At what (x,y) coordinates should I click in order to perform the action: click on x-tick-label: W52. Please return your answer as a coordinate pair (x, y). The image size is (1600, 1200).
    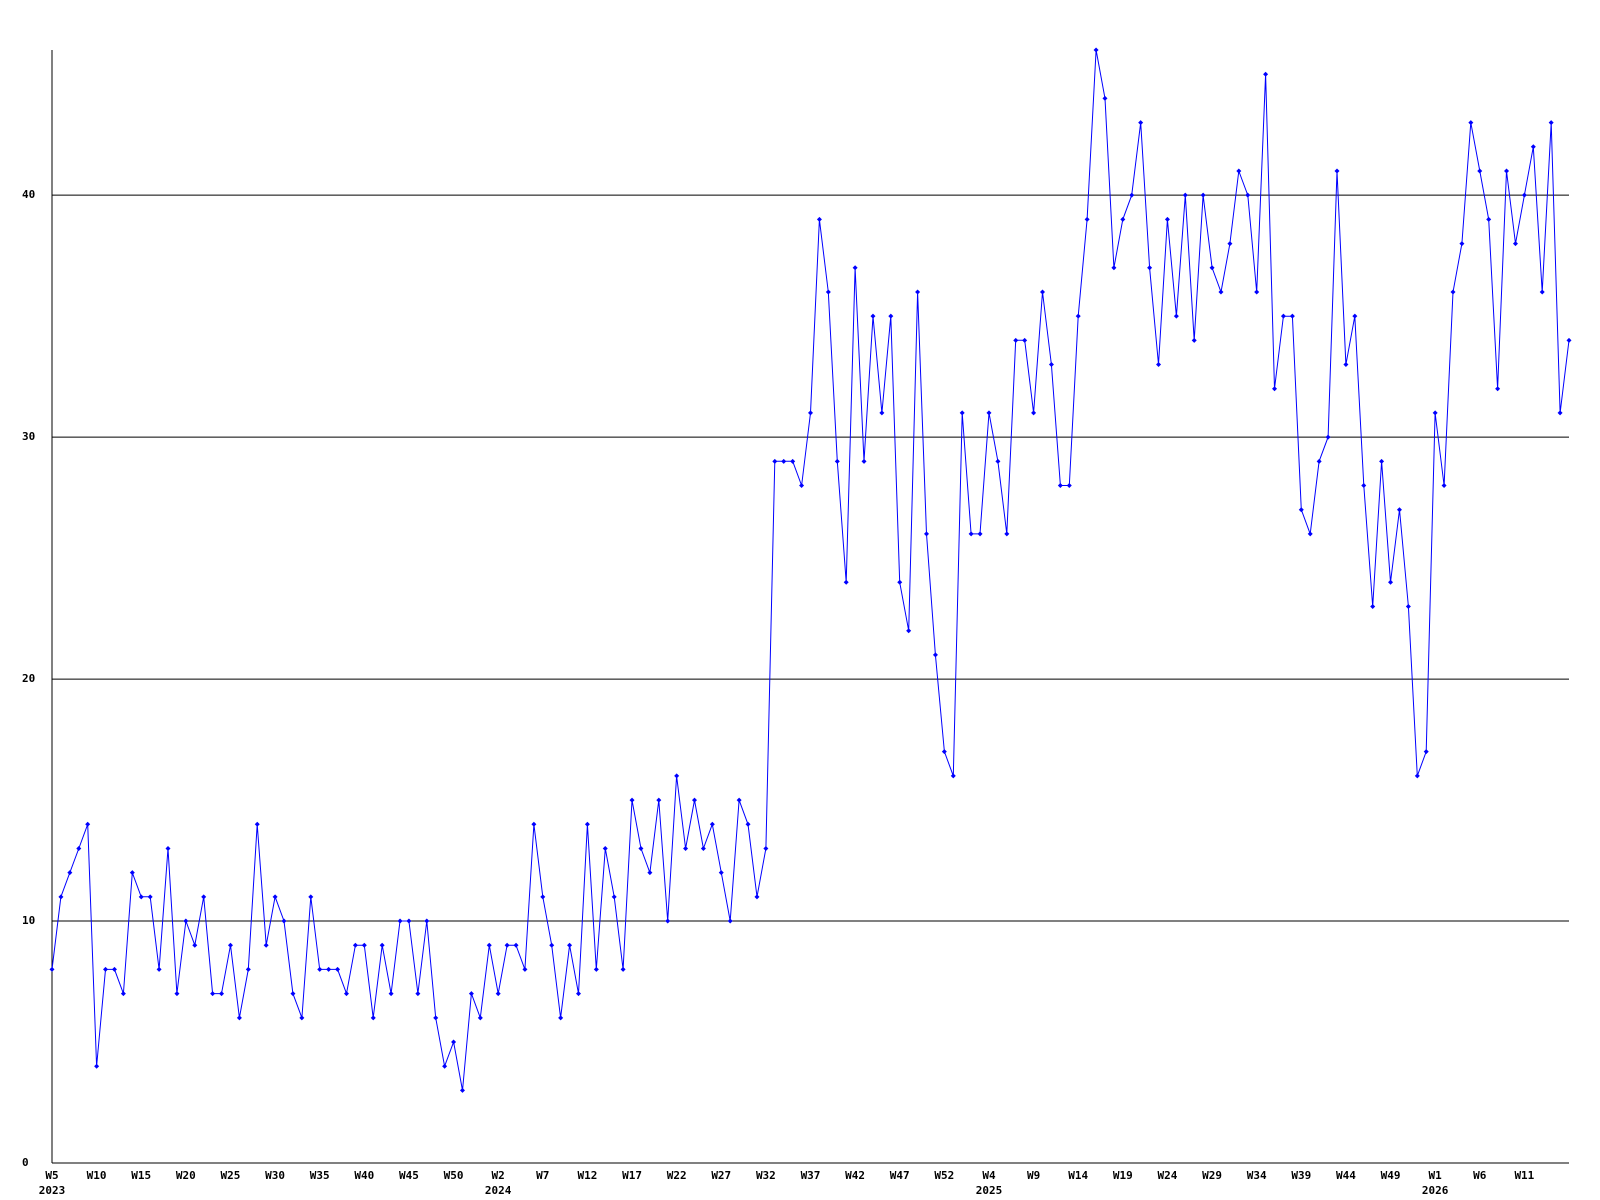
    Looking at the image, I should click on (944, 1175).